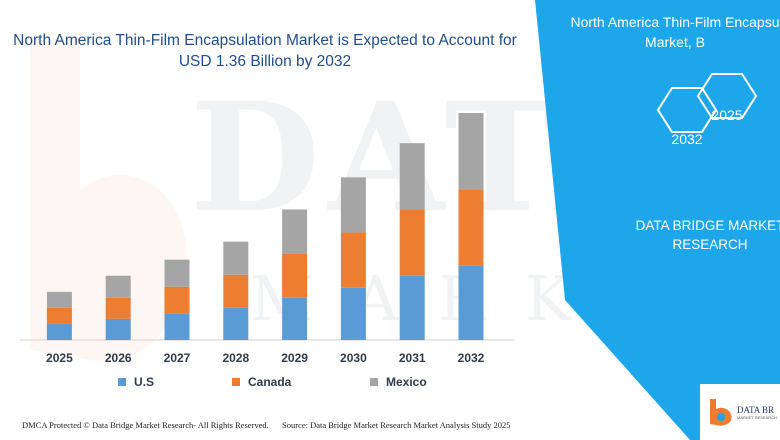 The image size is (780, 440). Describe the element at coordinates (236, 291) in the screenshot. I see `bar-canada-2028` at that location.